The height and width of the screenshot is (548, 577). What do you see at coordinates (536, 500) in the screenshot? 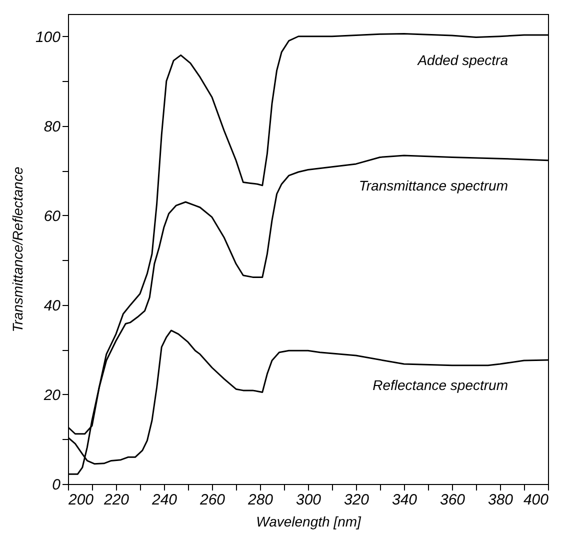
I see `x-tick-label: 400` at bounding box center [536, 500].